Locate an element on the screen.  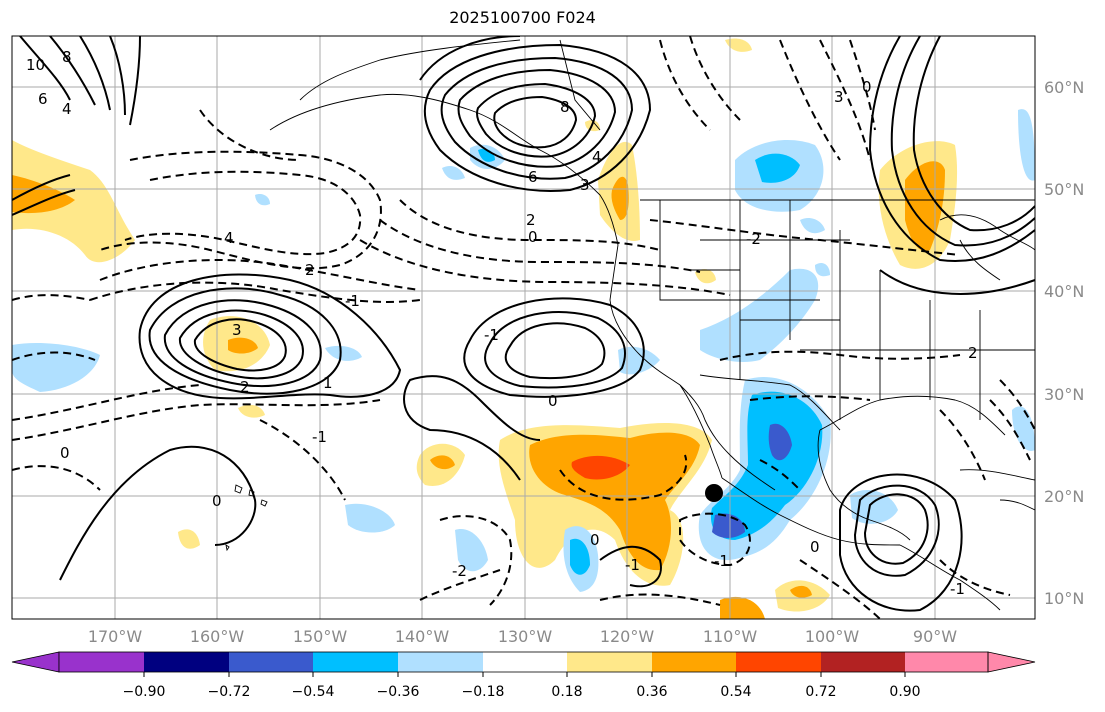
lat-label-40n: 40°N is located at coordinates (1064, 291).